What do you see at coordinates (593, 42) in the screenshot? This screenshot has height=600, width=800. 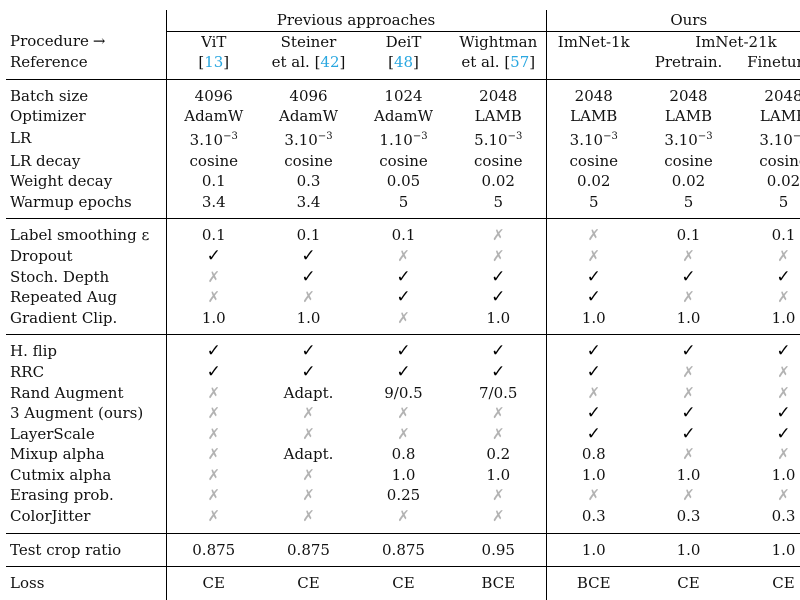 I see `col-header-imnet1k: ImNet-1k` at bounding box center [593, 42].